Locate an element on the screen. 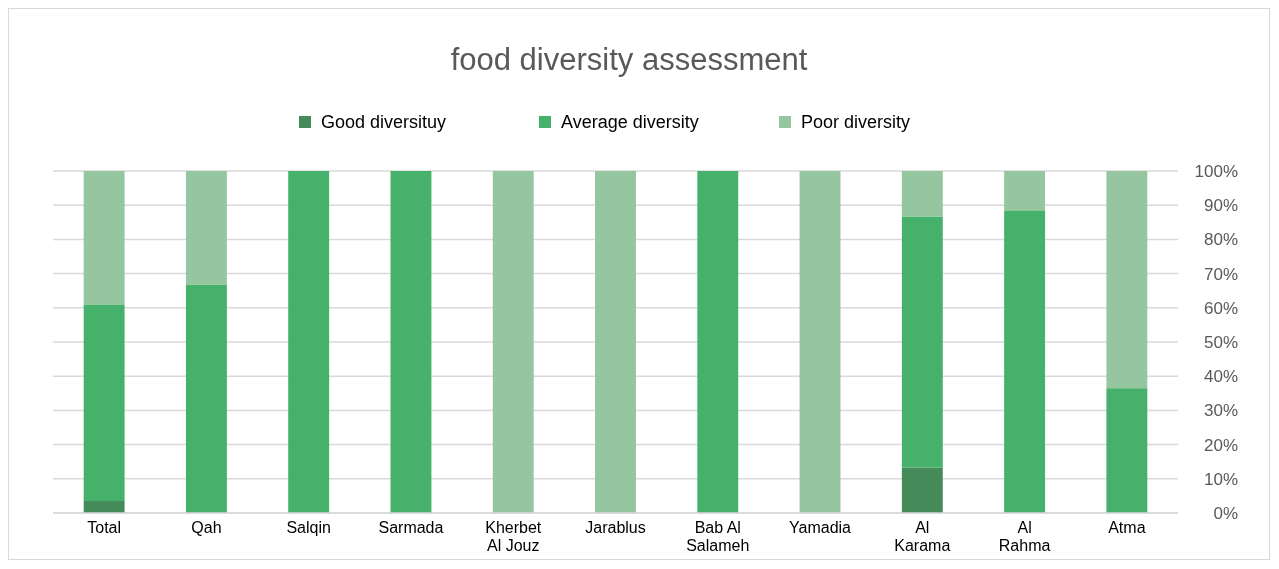 The width and height of the screenshot is (1279, 569). x-tick-label: Salqin is located at coordinates (308, 527).